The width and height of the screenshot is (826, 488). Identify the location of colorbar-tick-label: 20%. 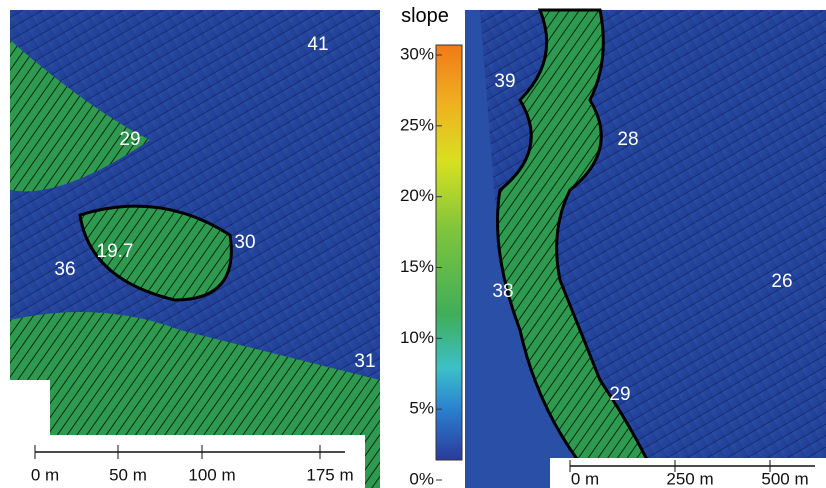
(417, 195).